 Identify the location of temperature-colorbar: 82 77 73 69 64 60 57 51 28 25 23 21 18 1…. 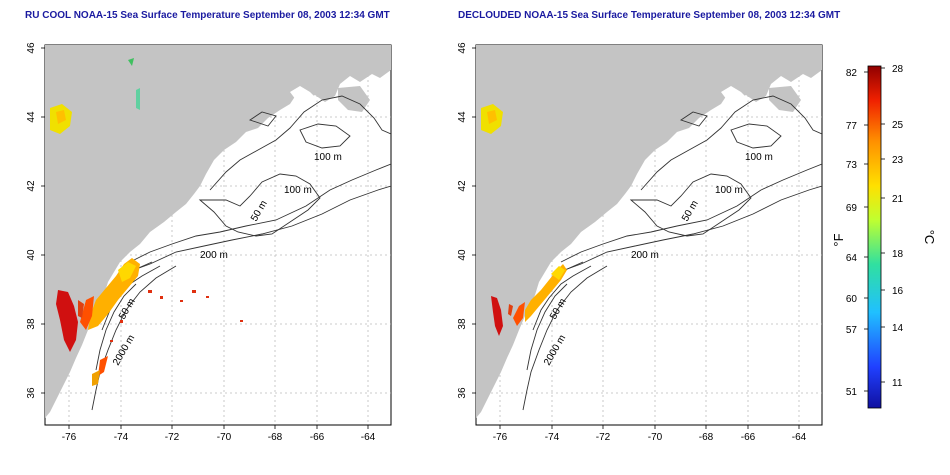
(884, 236).